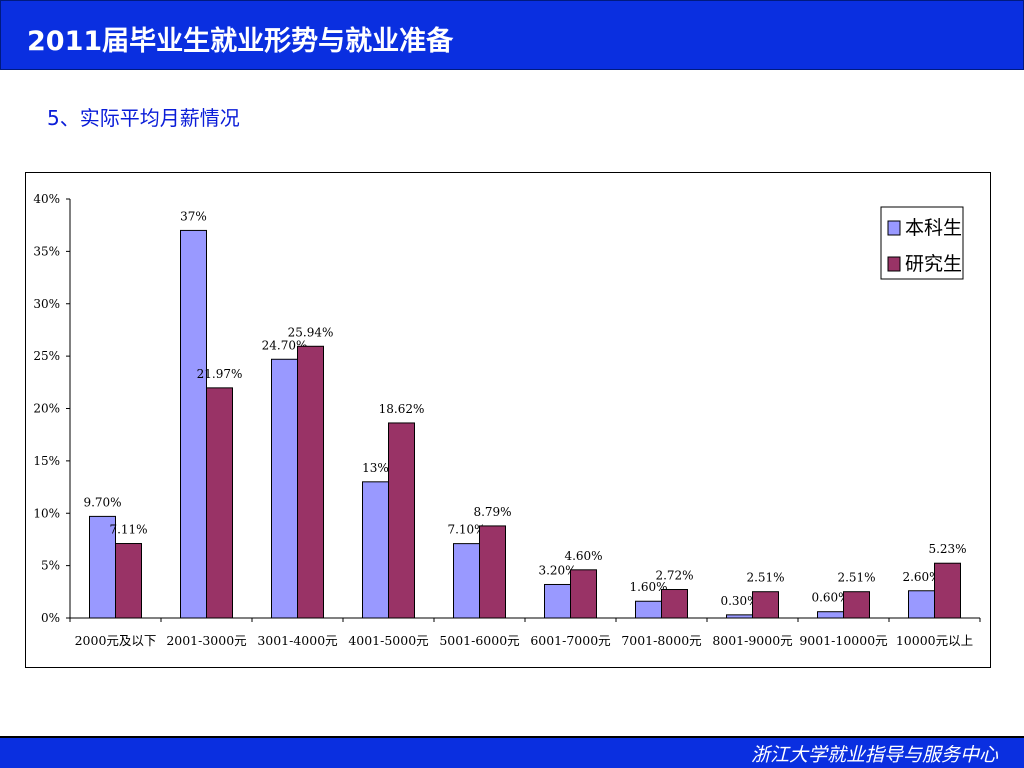 This screenshot has height=768, width=1024. I want to click on data-label: 25.94%, so click(311, 332).